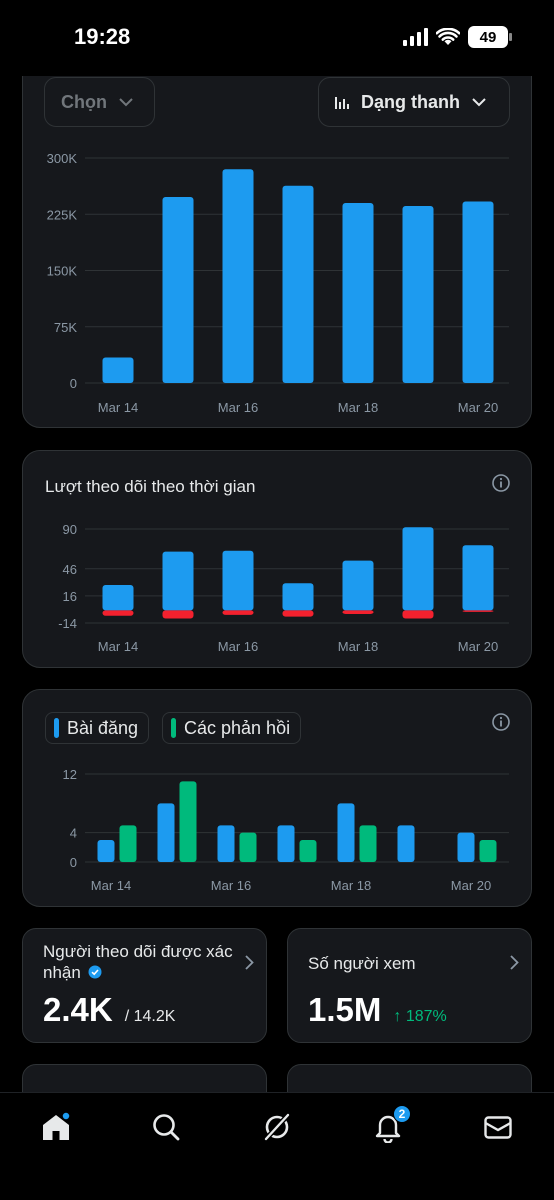 This screenshot has height=1200, width=554. What do you see at coordinates (150, 1016) in the screenshot?
I see `verified-followers-total: / 14.2K` at bounding box center [150, 1016].